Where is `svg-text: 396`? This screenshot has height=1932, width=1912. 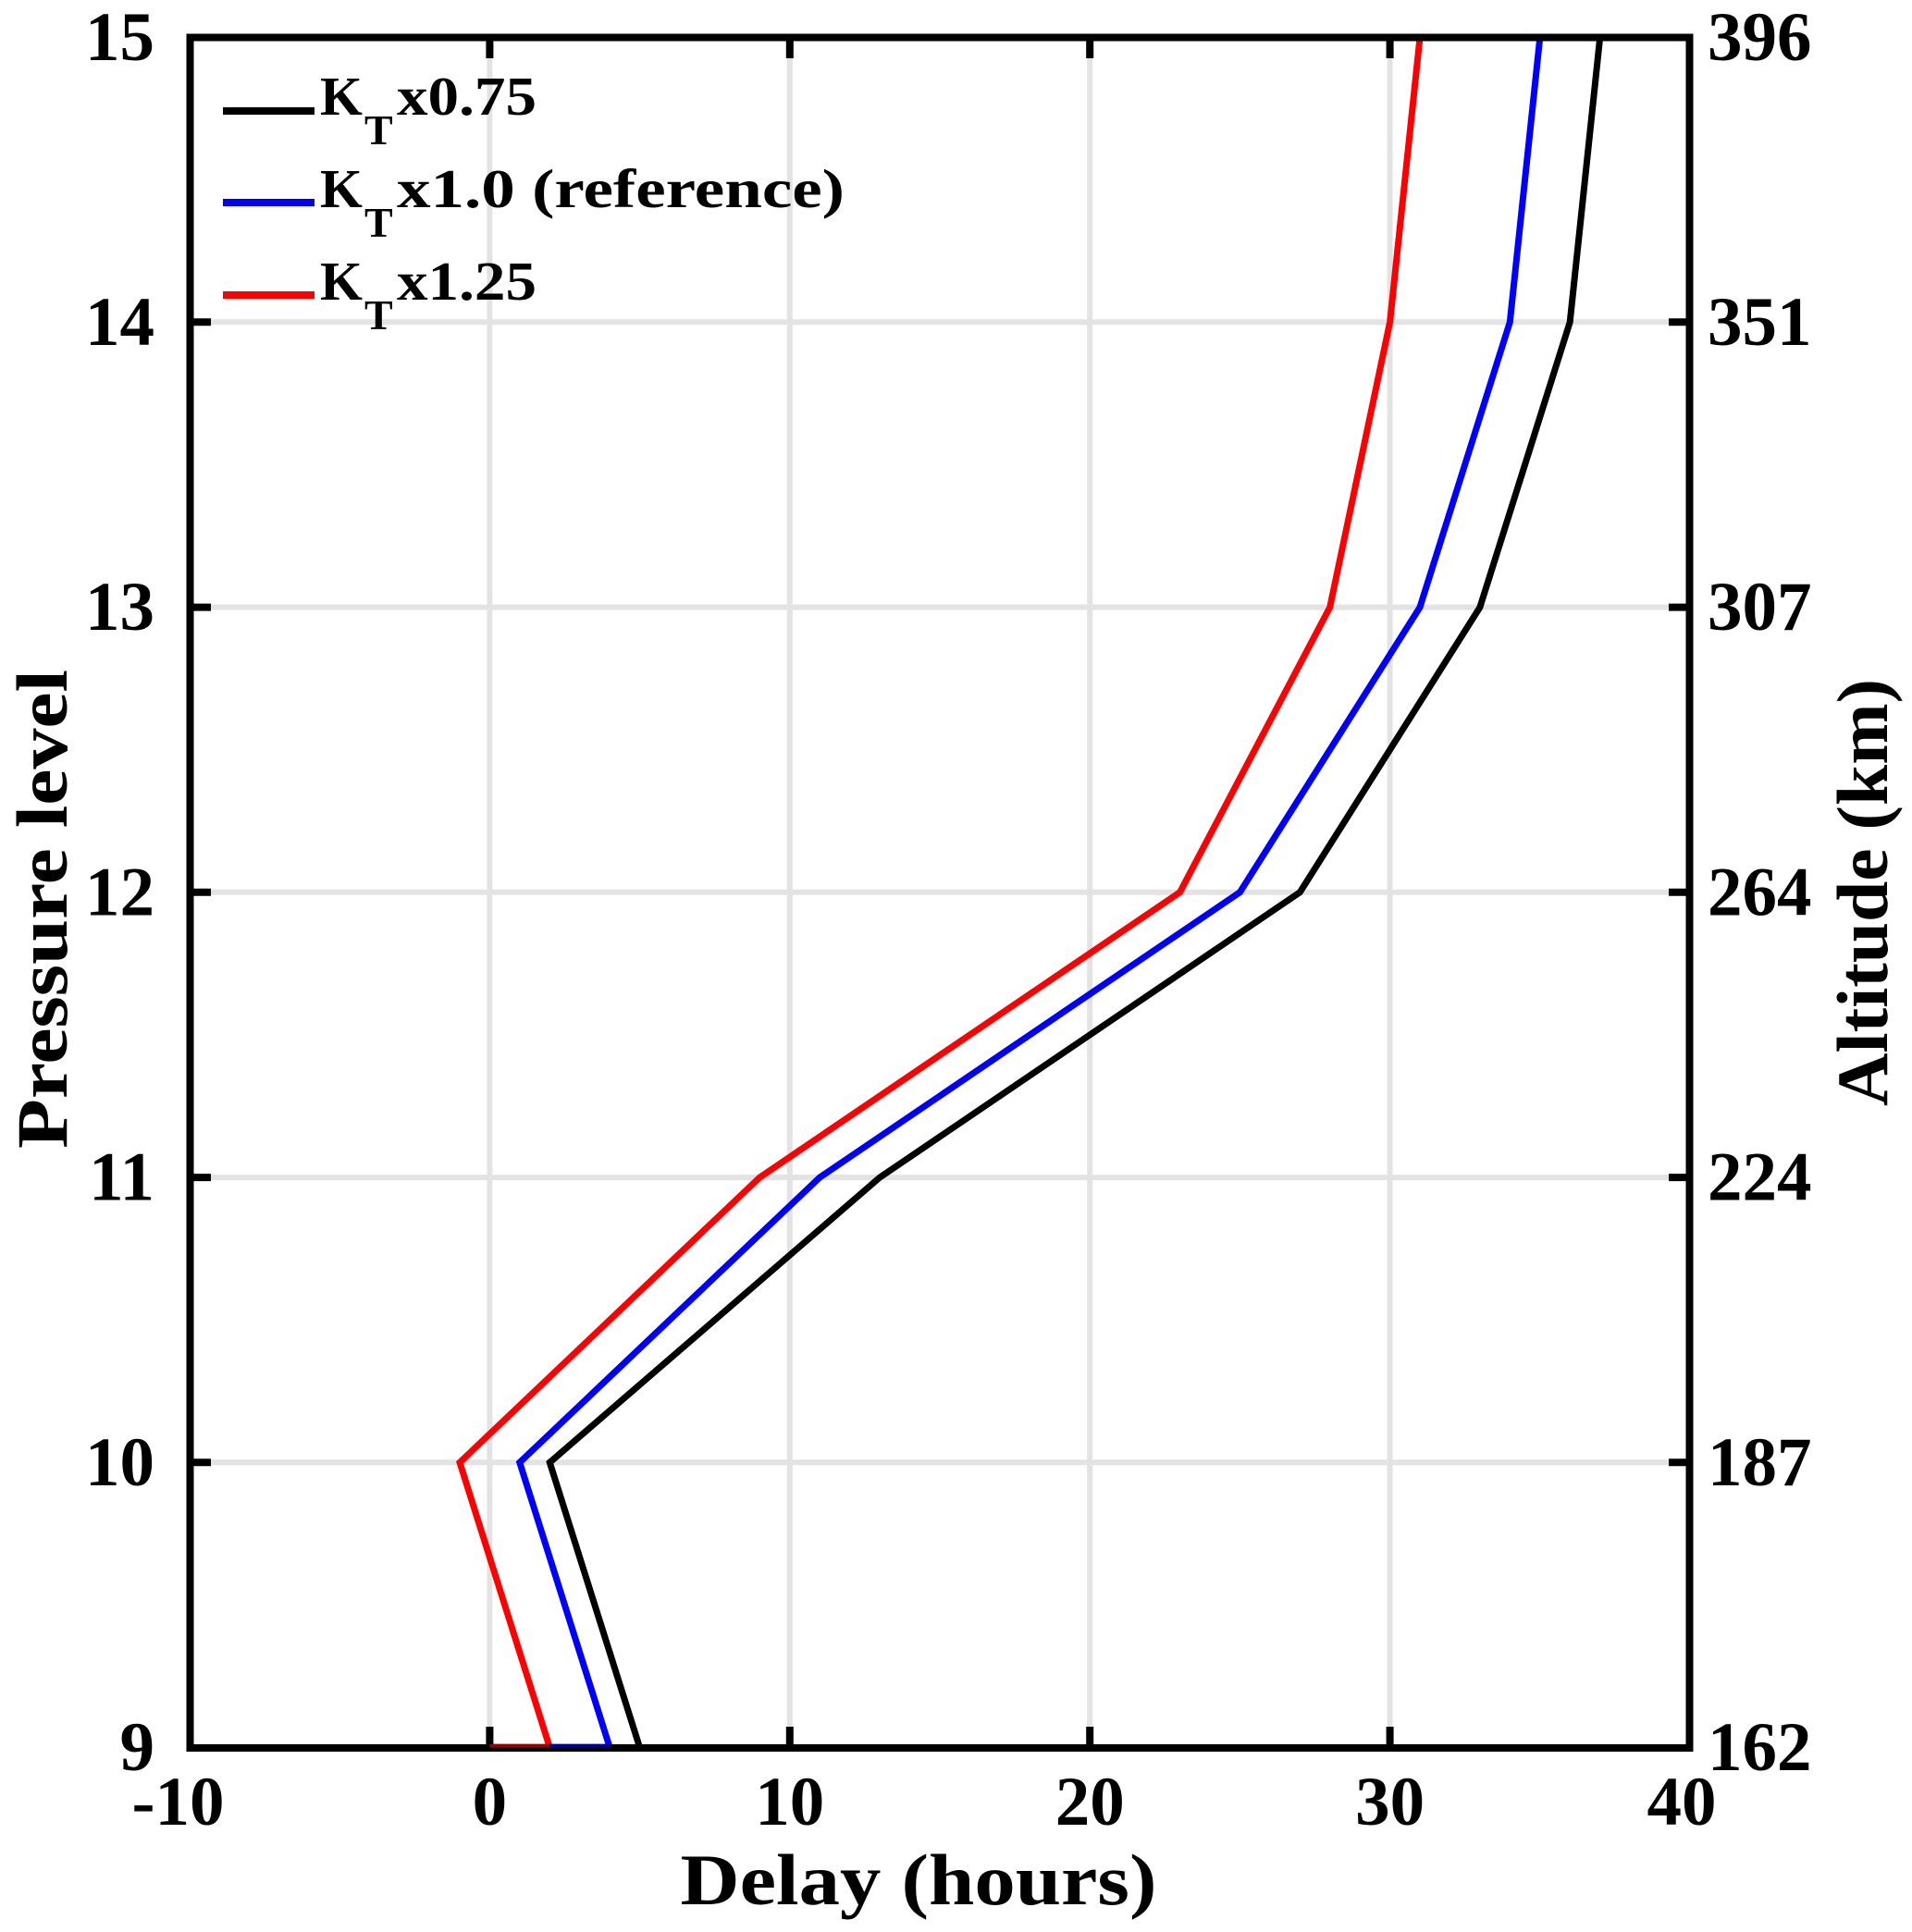
svg-text: 396 is located at coordinates (1760, 38).